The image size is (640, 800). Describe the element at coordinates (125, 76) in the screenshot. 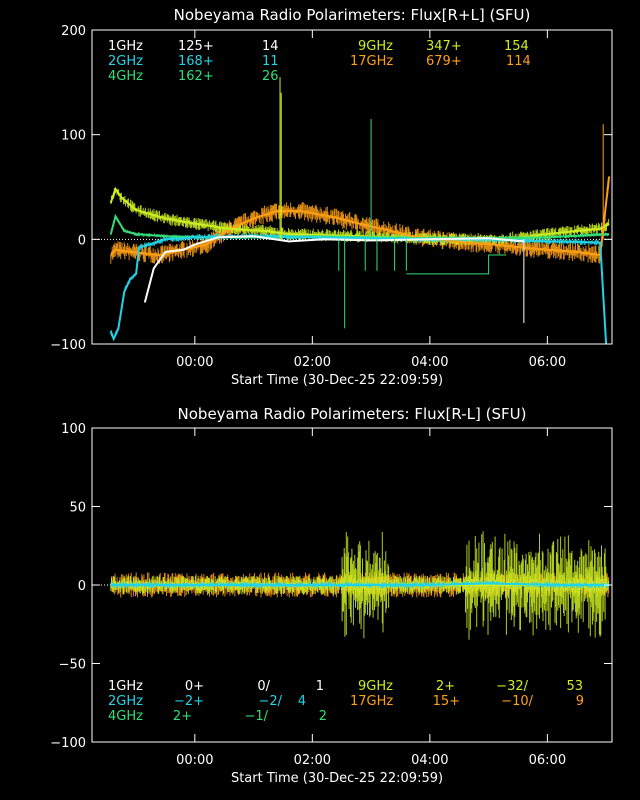

I see `legend-4ghz-band: 4GHz` at that location.